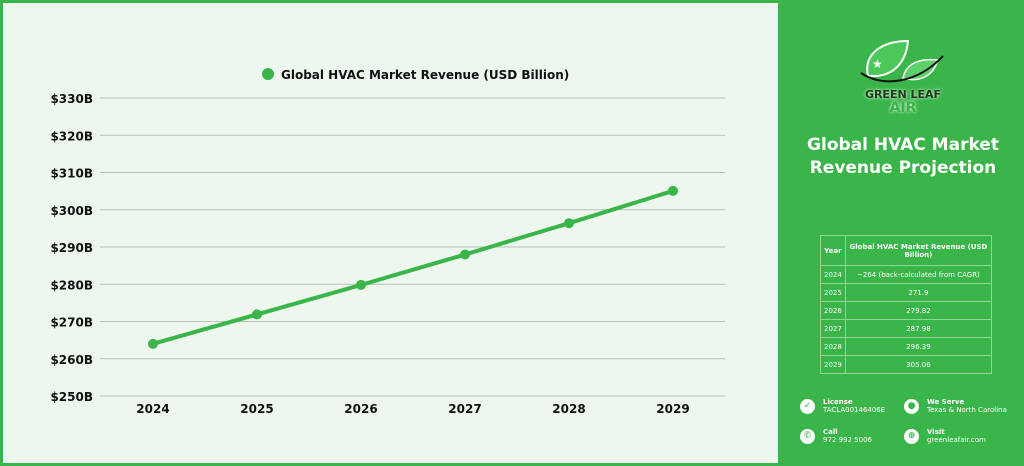 This screenshot has width=1024, height=466. Describe the element at coordinates (807, 406) in the screenshot. I see `check-badge-icon: ✓` at that location.